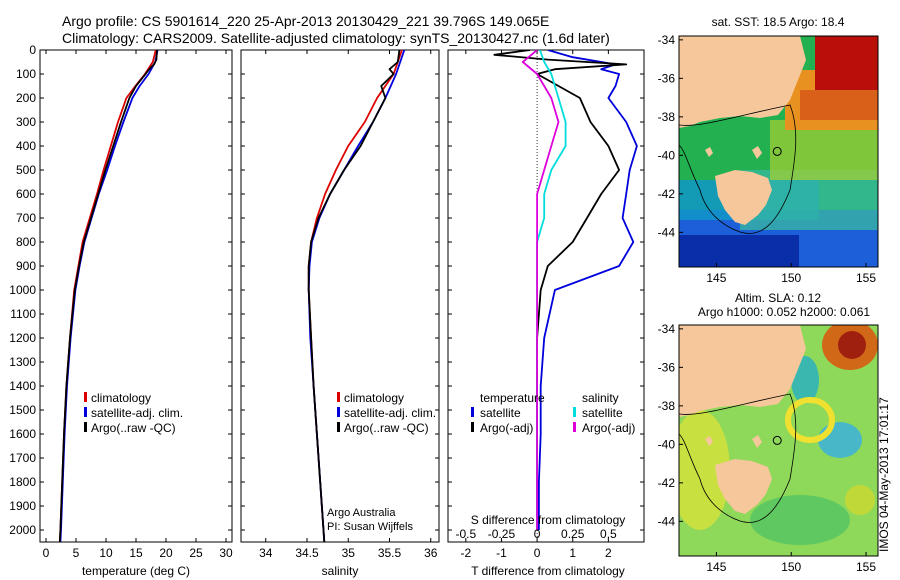 This screenshot has height=580, width=900. Describe the element at coordinates (32, 50) in the screenshot. I see `depth-tick-label: 0` at that location.